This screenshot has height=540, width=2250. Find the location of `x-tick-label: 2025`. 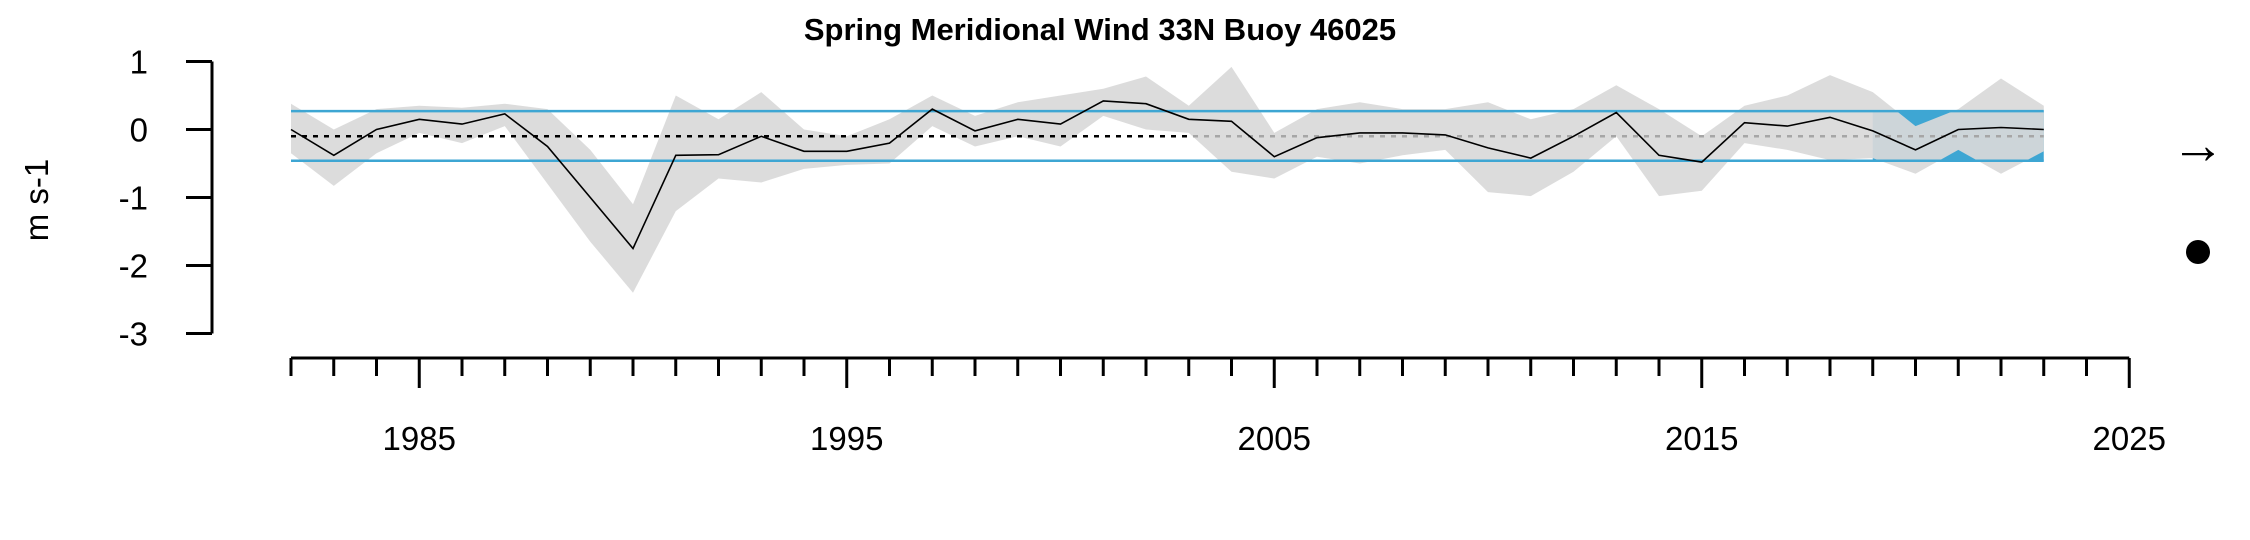

x-tick-label: 2025 is located at coordinates (2129, 438).